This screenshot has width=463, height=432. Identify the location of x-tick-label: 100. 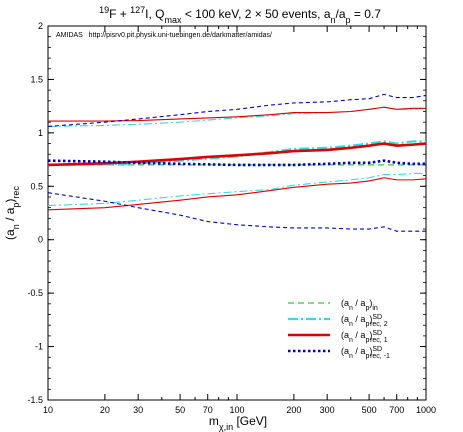
(236, 410).